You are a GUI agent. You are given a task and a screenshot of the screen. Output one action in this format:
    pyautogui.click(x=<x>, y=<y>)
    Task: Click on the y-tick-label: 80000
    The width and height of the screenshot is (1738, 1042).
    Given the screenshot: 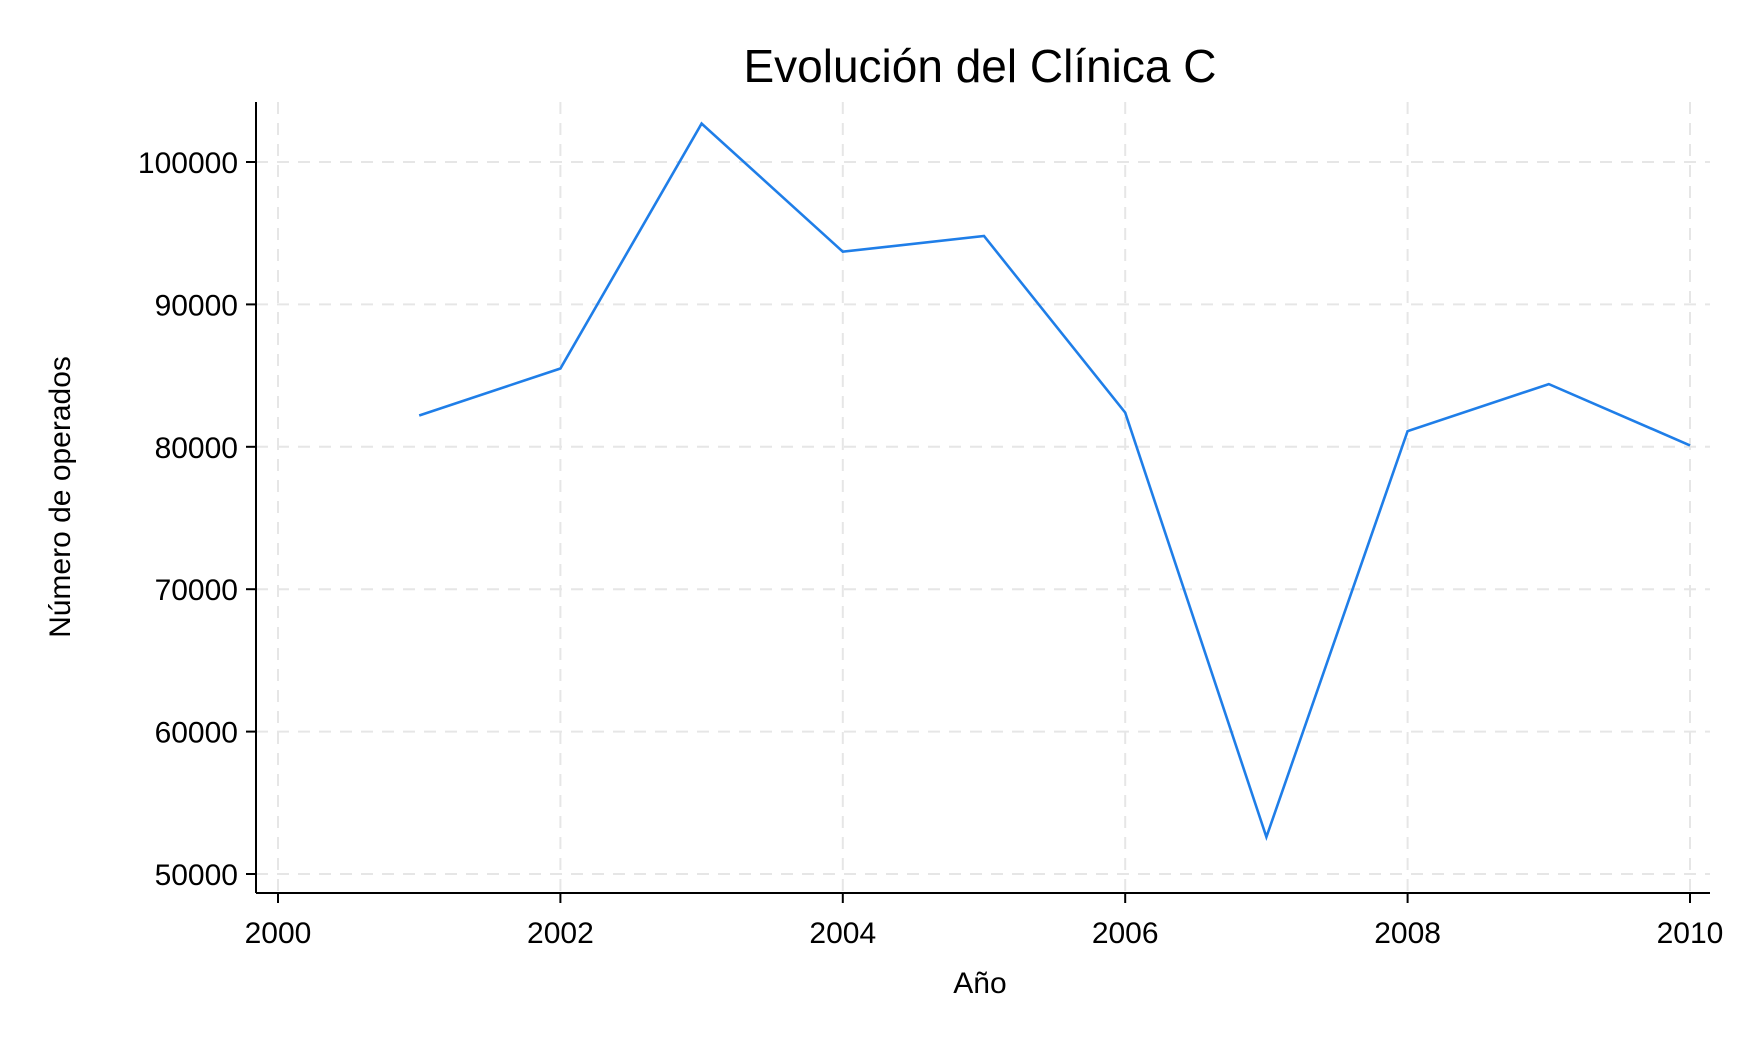 What is the action you would take?
    pyautogui.click(x=196, y=448)
    